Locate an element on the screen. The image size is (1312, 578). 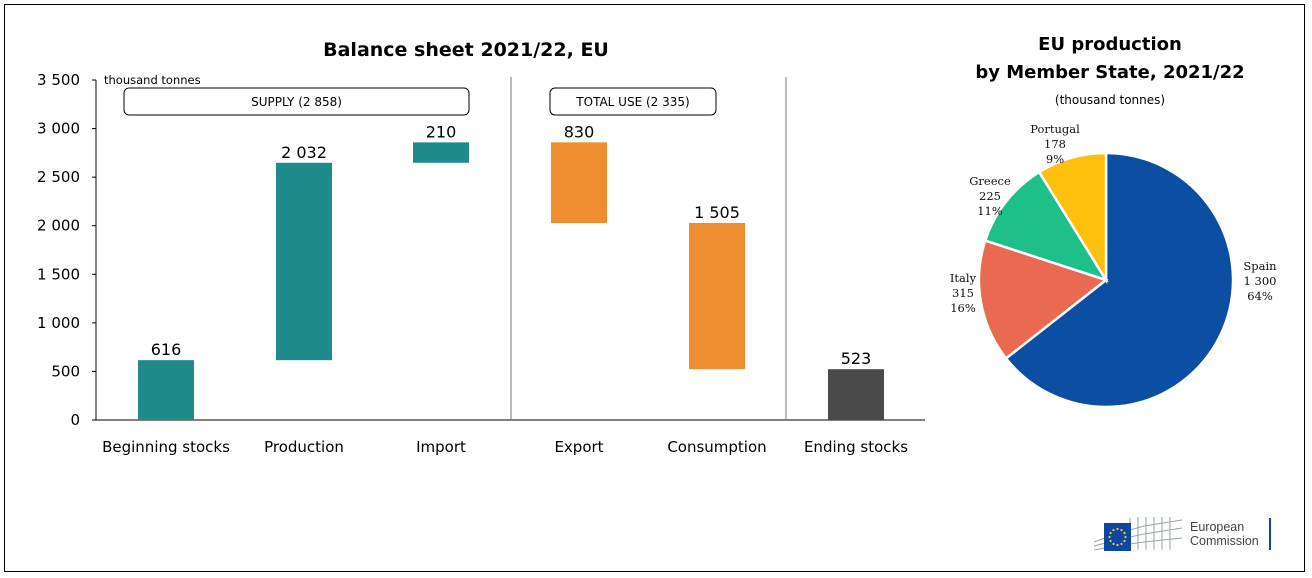
y-tick-label: 1 000 is located at coordinates (58, 323).